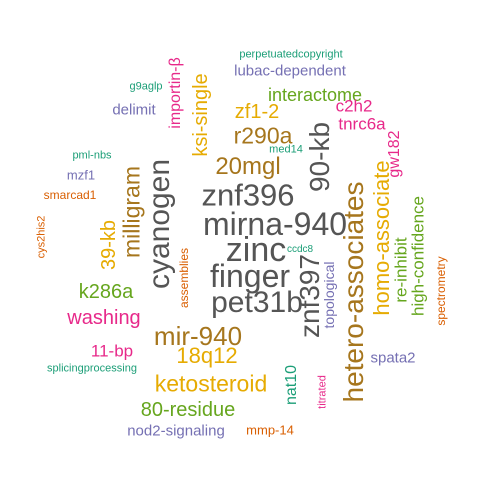 The height and width of the screenshot is (500, 500). Describe the element at coordinates (309, 296) in the screenshot. I see `word-znf397: znf397` at that location.